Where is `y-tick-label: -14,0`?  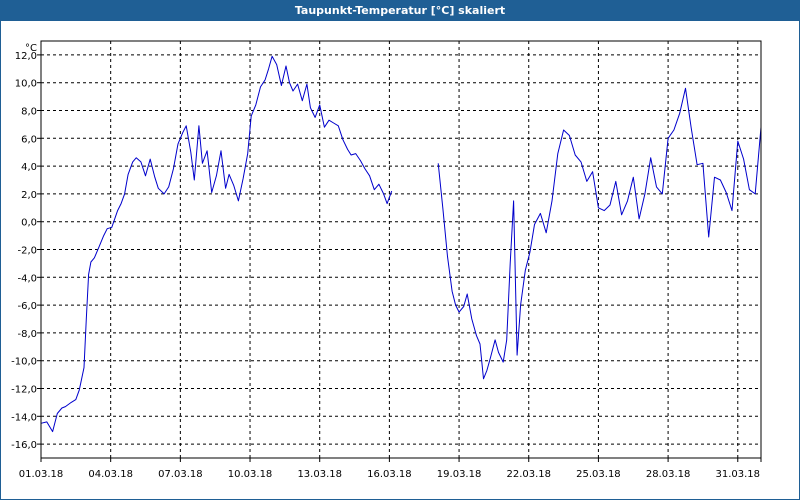
y-tick-label: -14,0 is located at coordinates (24, 417).